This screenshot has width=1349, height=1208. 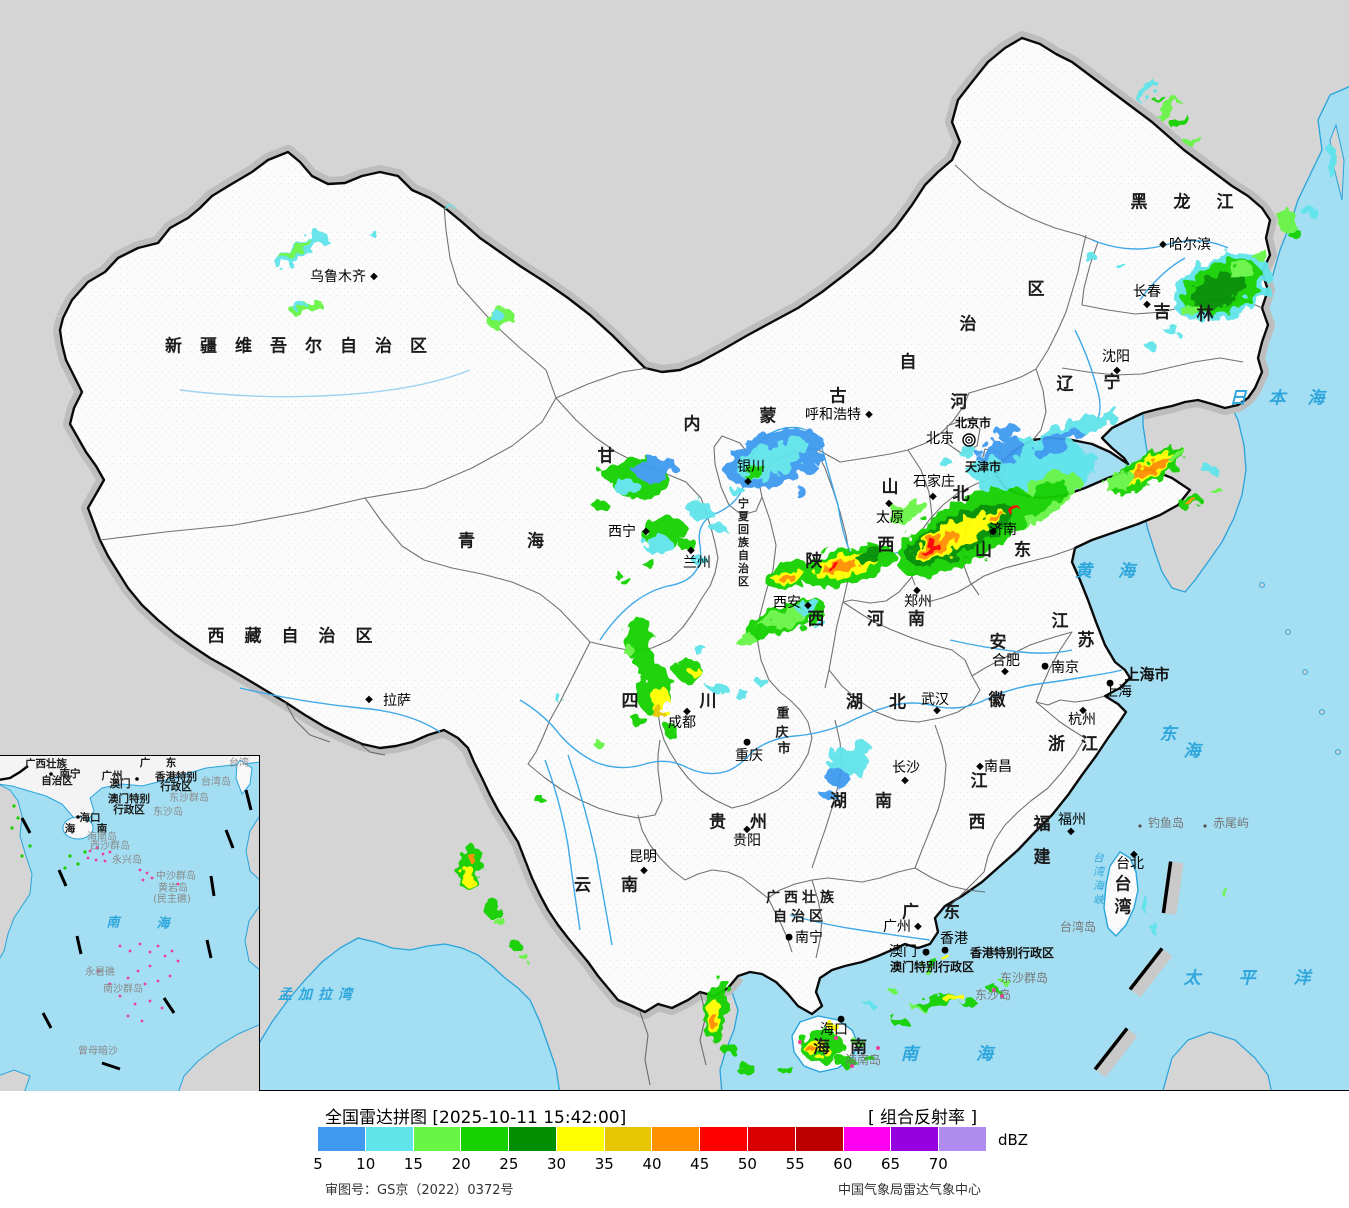 I want to click on product-name: [ 组合反射率 ], so click(x=923, y=1118).